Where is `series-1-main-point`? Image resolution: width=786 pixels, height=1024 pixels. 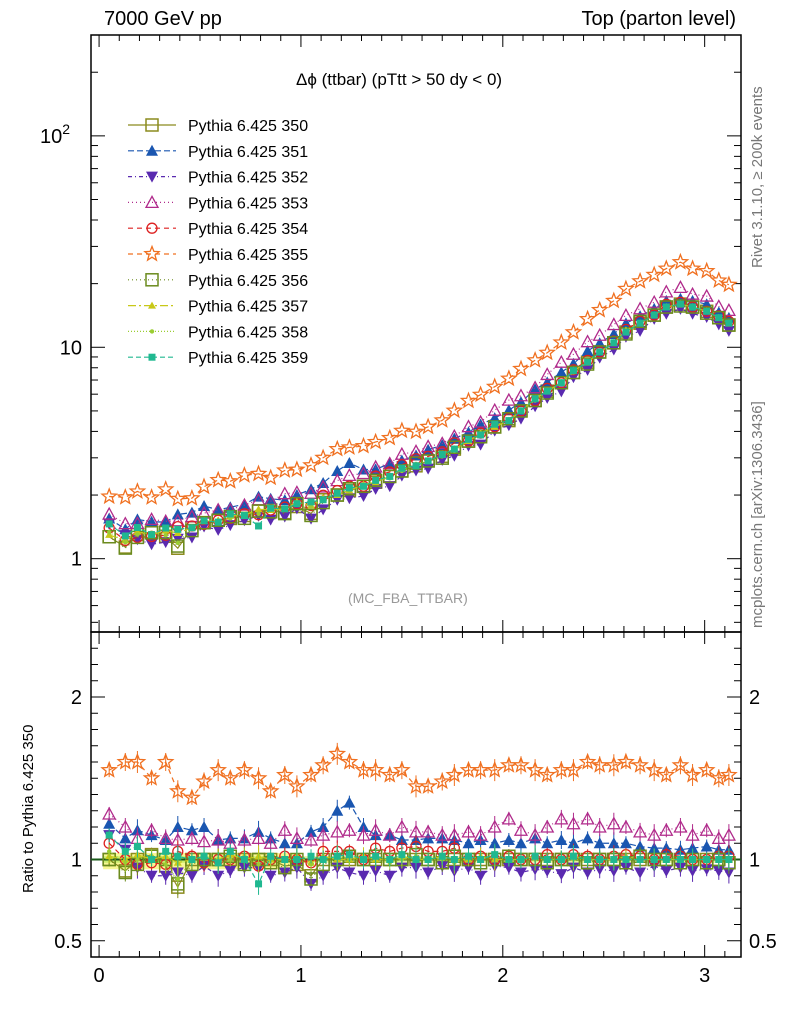 series-1-main-point is located at coordinates (204, 505).